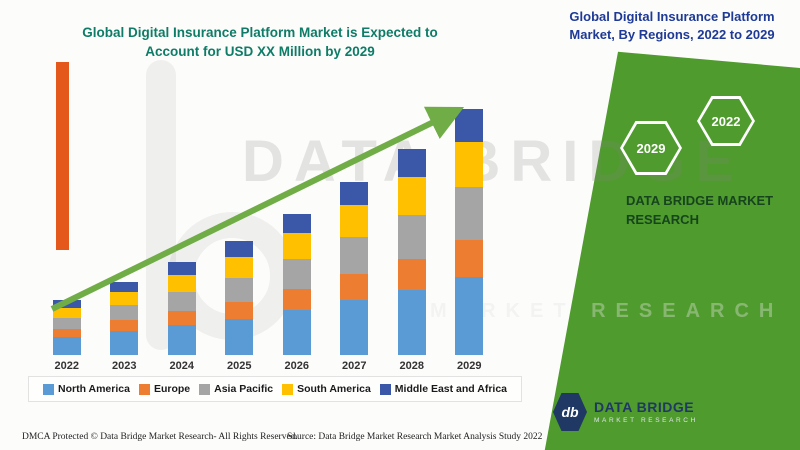  I want to click on x-axis-label: 2024, so click(181, 366).